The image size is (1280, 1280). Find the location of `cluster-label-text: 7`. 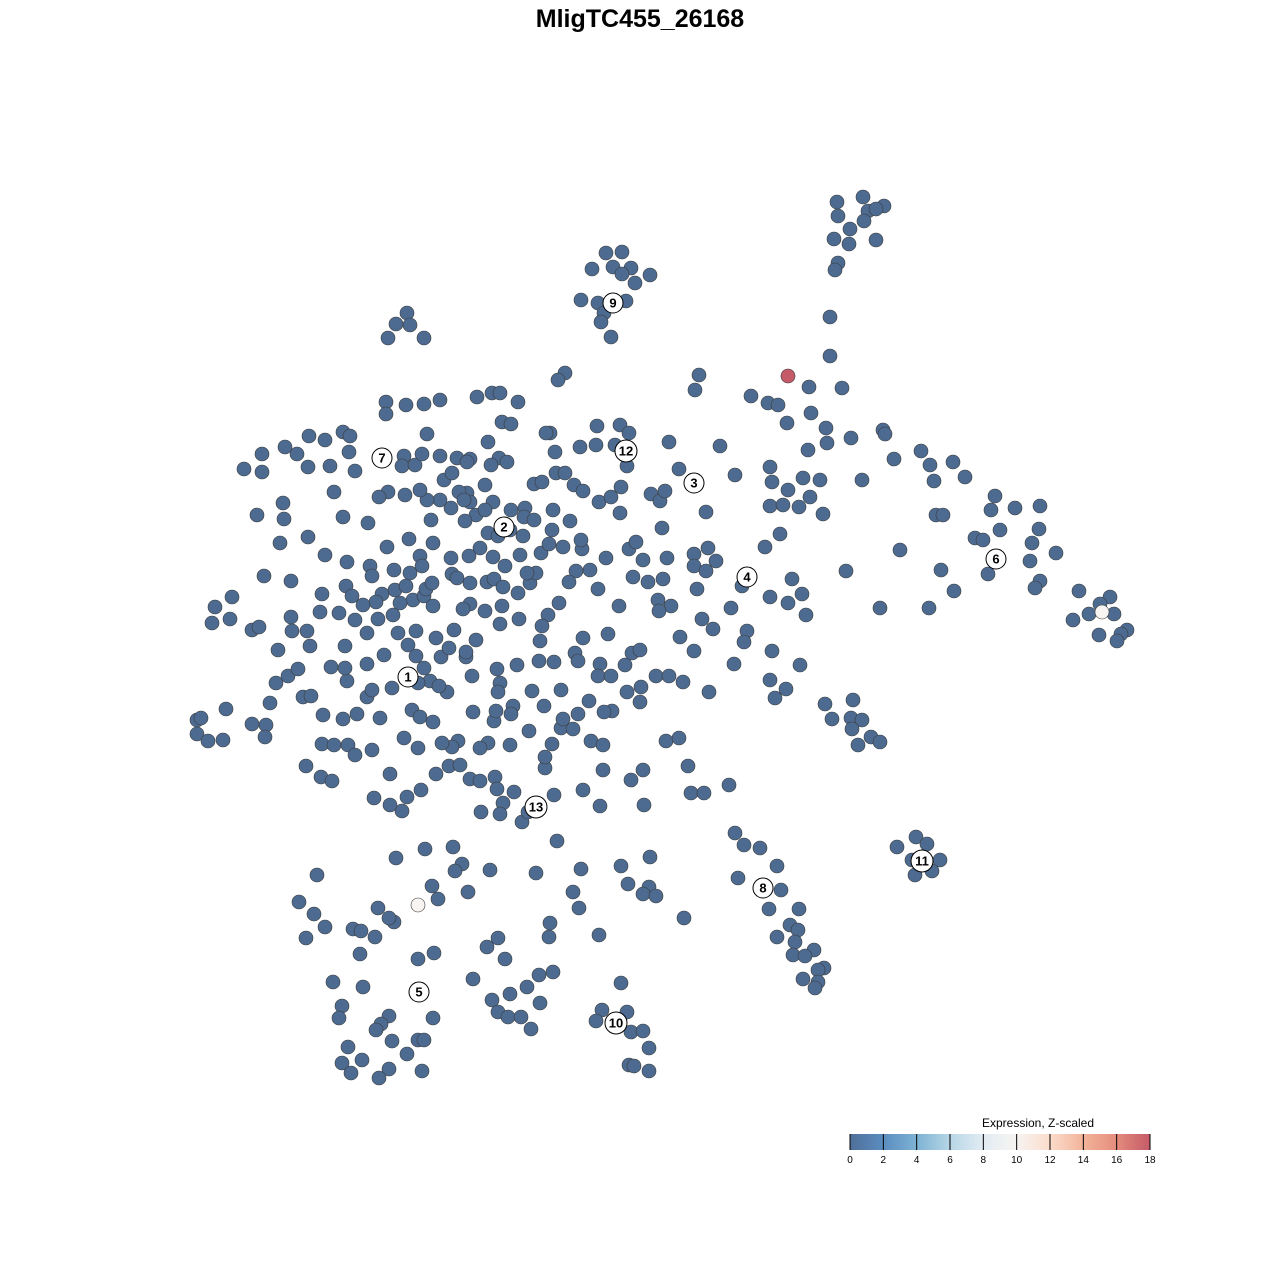

cluster-label-text: 7 is located at coordinates (381, 458).